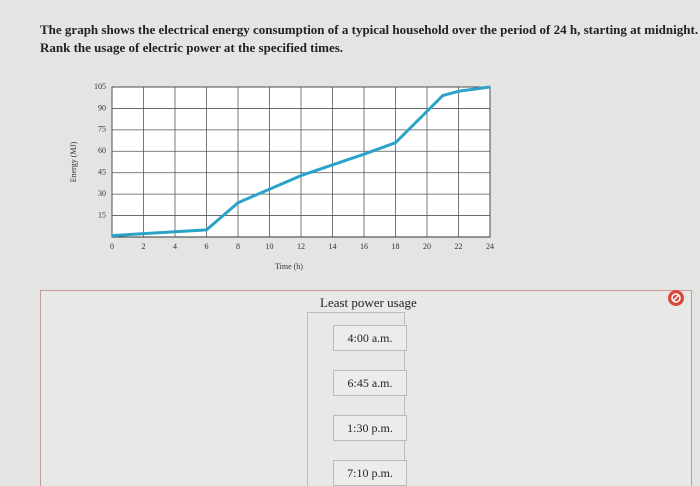 The image size is (700, 486). I want to click on ranking-item: 7:10 p.m., so click(370, 473).